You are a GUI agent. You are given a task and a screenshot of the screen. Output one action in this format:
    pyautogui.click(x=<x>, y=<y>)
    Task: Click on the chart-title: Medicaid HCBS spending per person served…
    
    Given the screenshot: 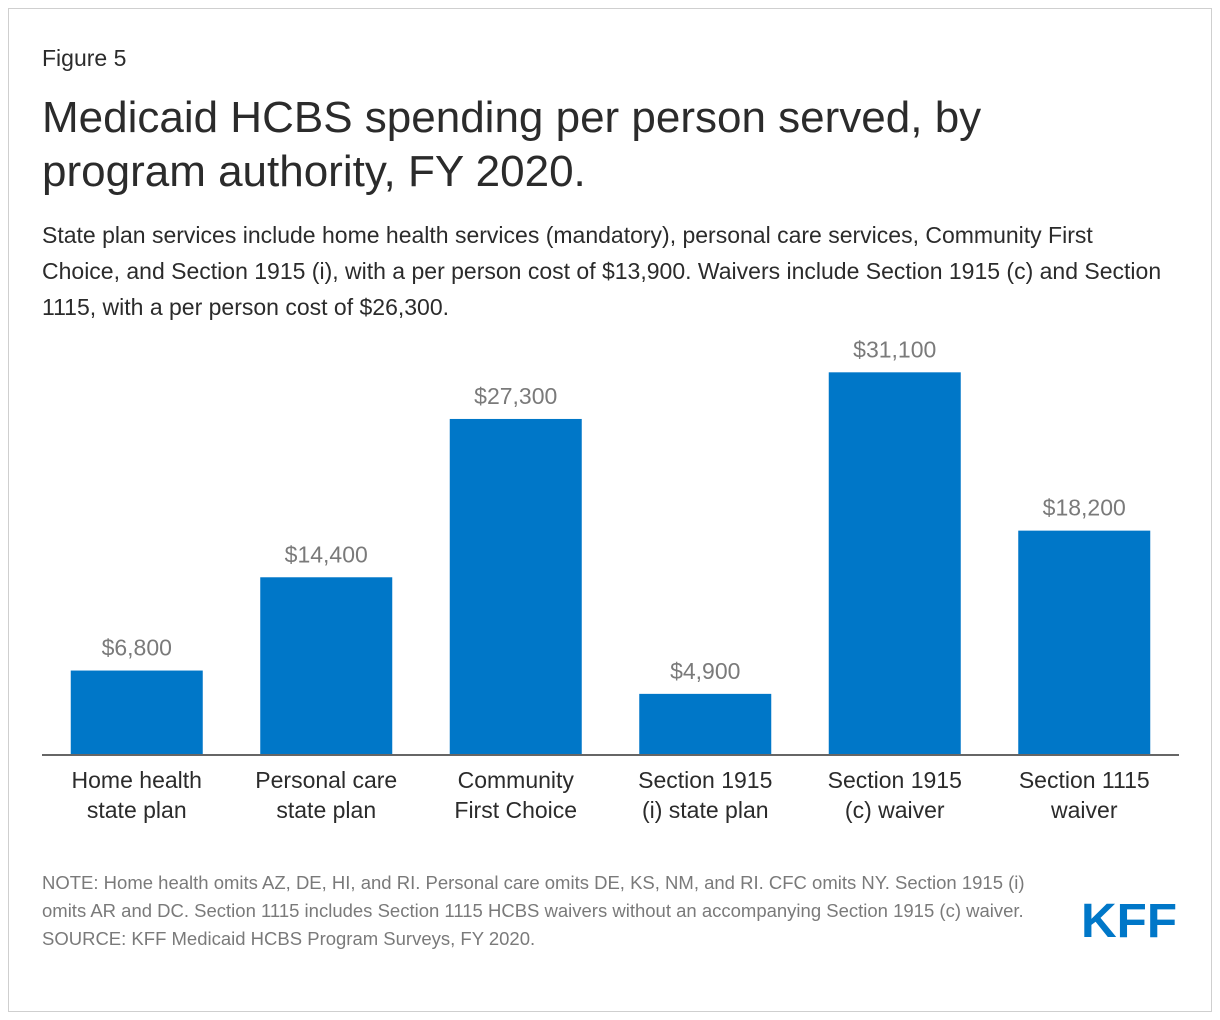 What is the action you would take?
    pyautogui.click(x=512, y=144)
    